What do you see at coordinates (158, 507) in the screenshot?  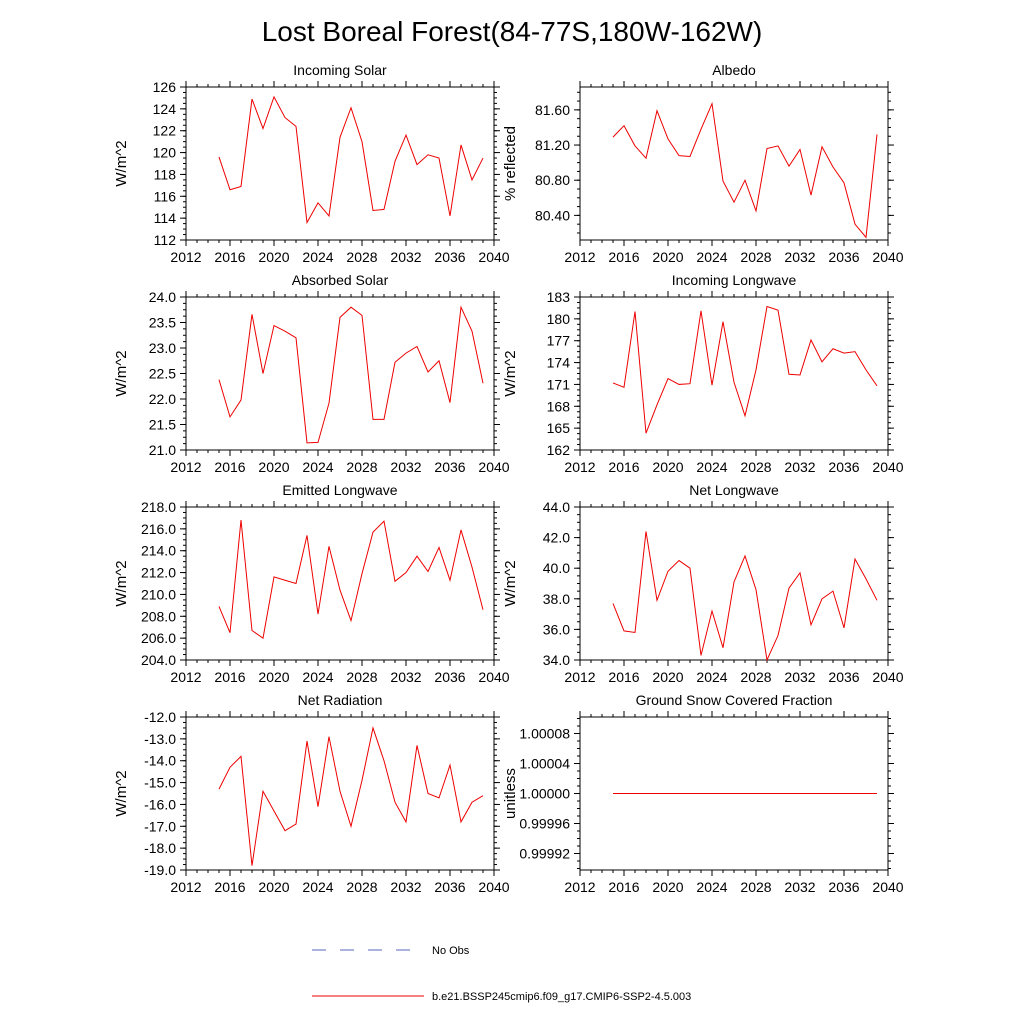 I see `y-tick-label: 218.0` at bounding box center [158, 507].